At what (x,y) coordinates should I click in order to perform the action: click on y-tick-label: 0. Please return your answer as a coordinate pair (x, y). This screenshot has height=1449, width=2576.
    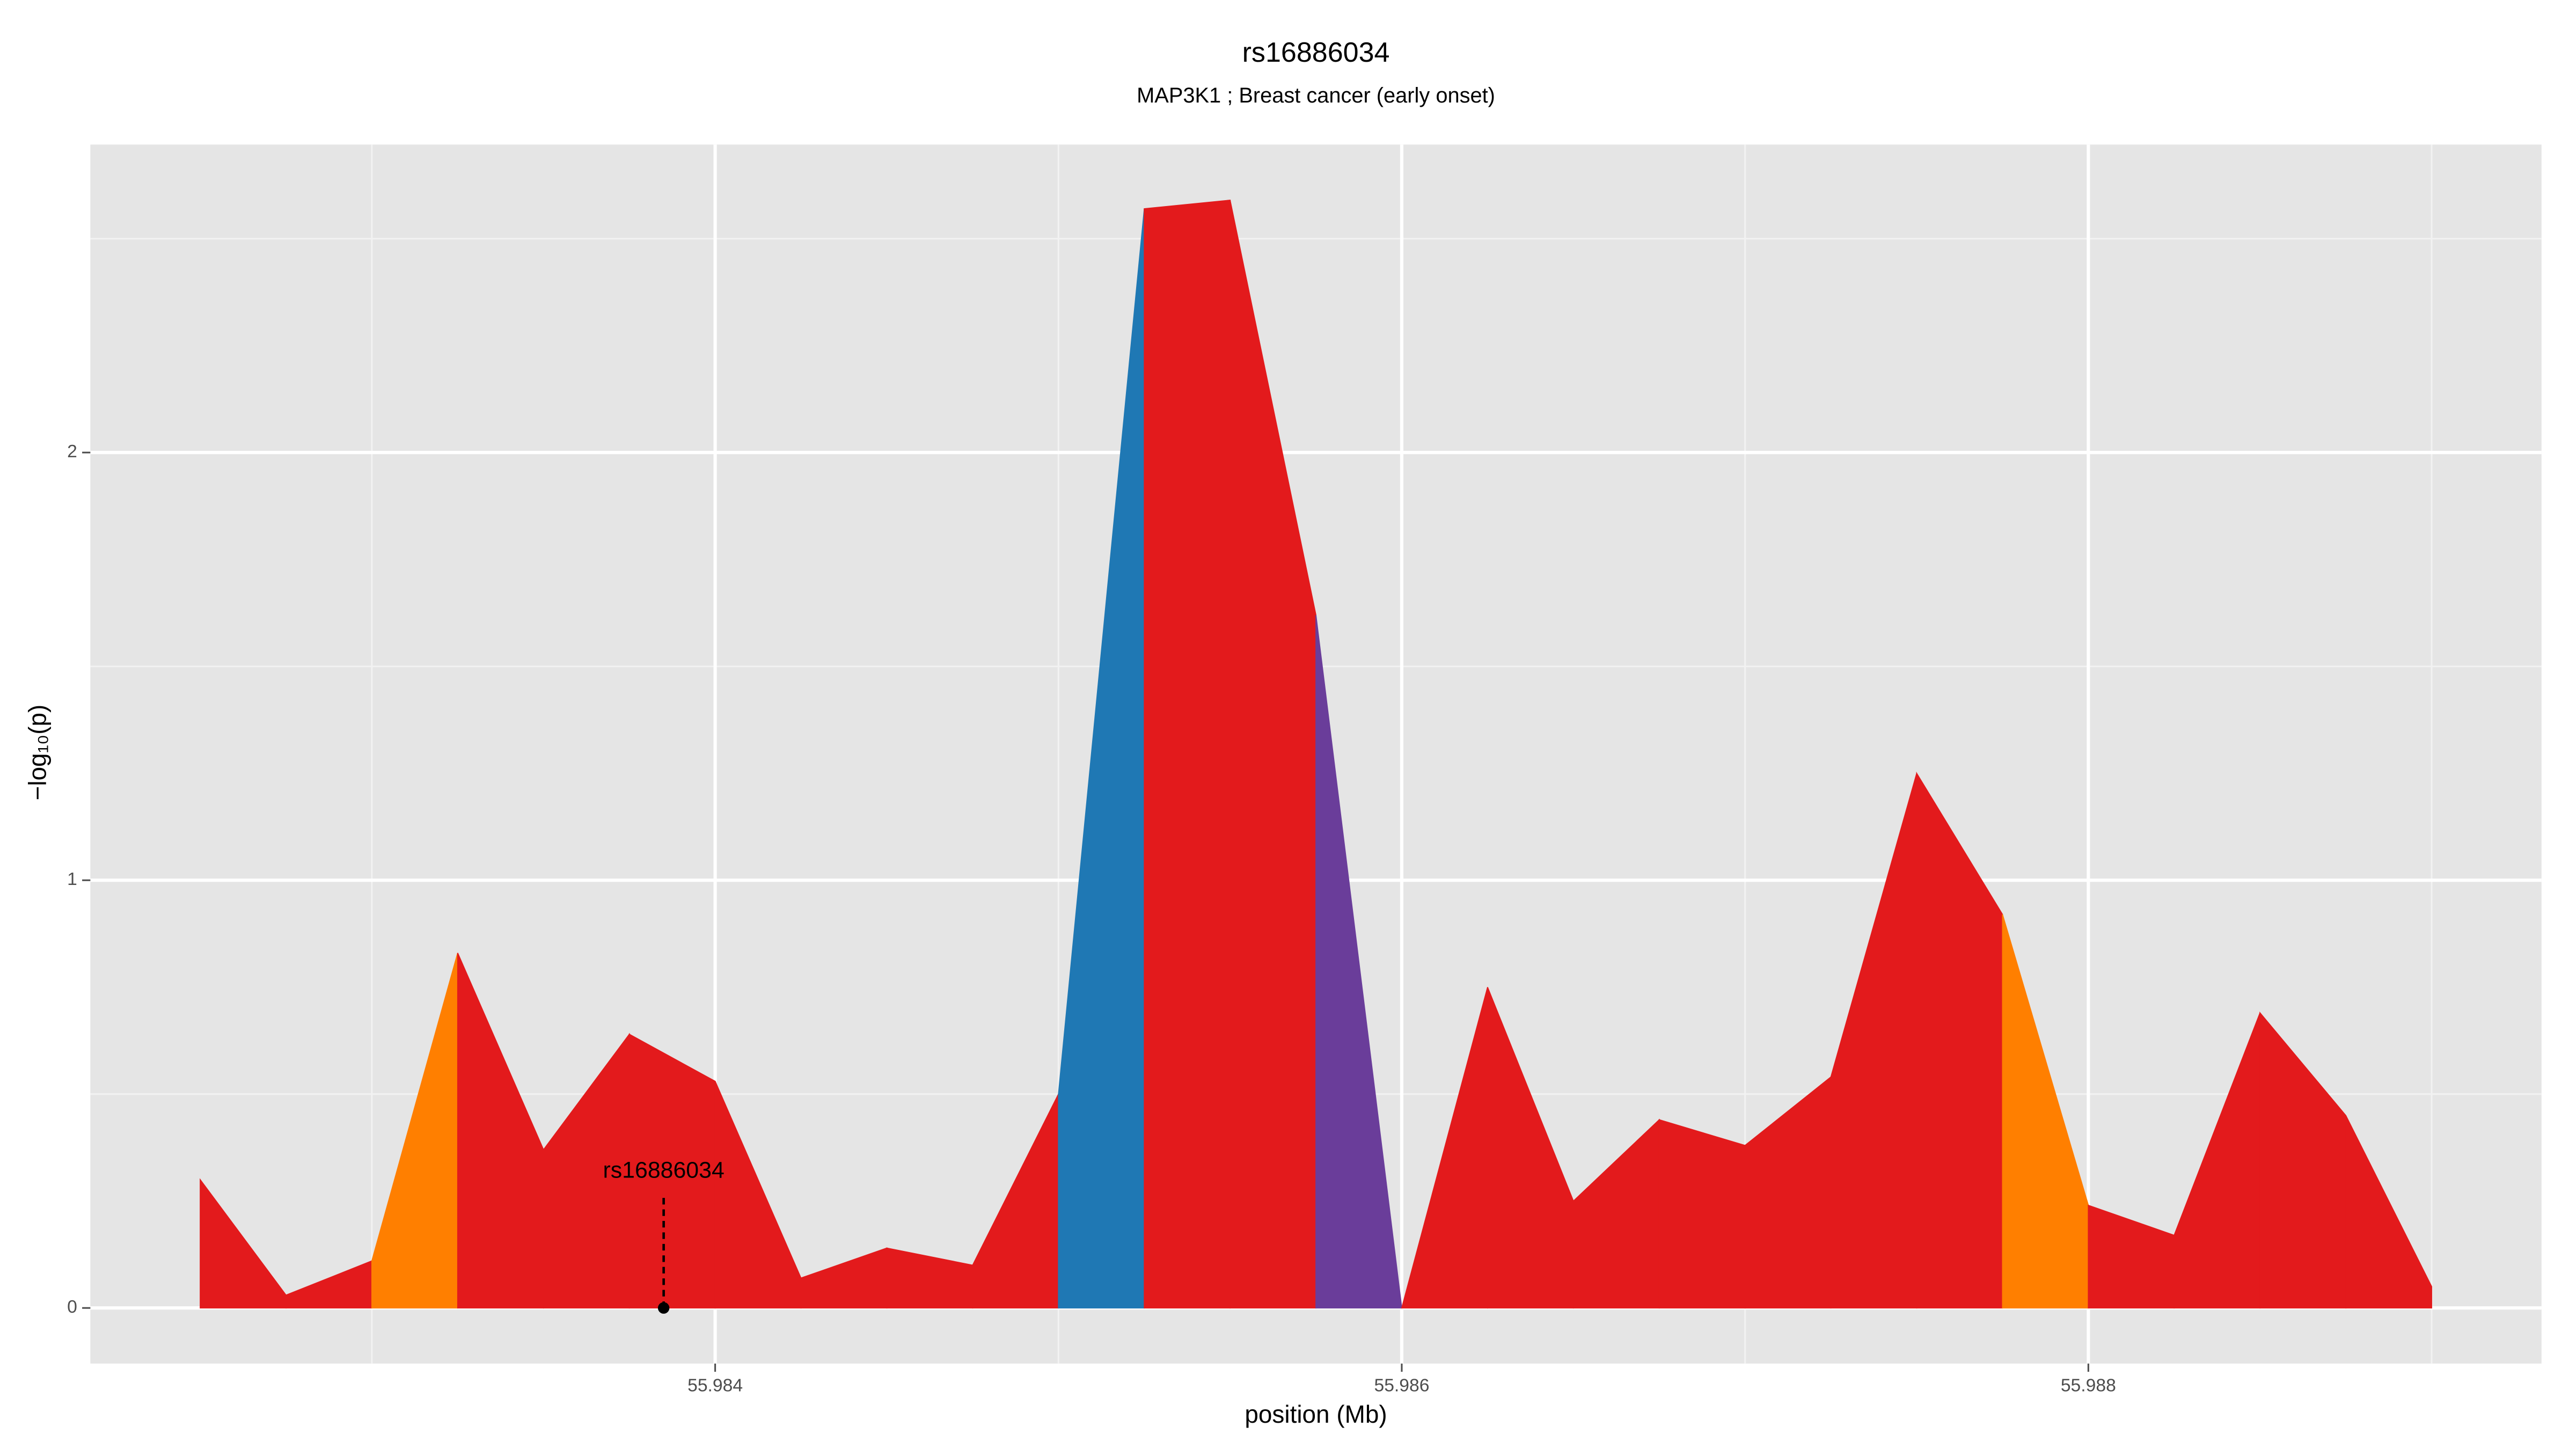
    Looking at the image, I should click on (72, 1307).